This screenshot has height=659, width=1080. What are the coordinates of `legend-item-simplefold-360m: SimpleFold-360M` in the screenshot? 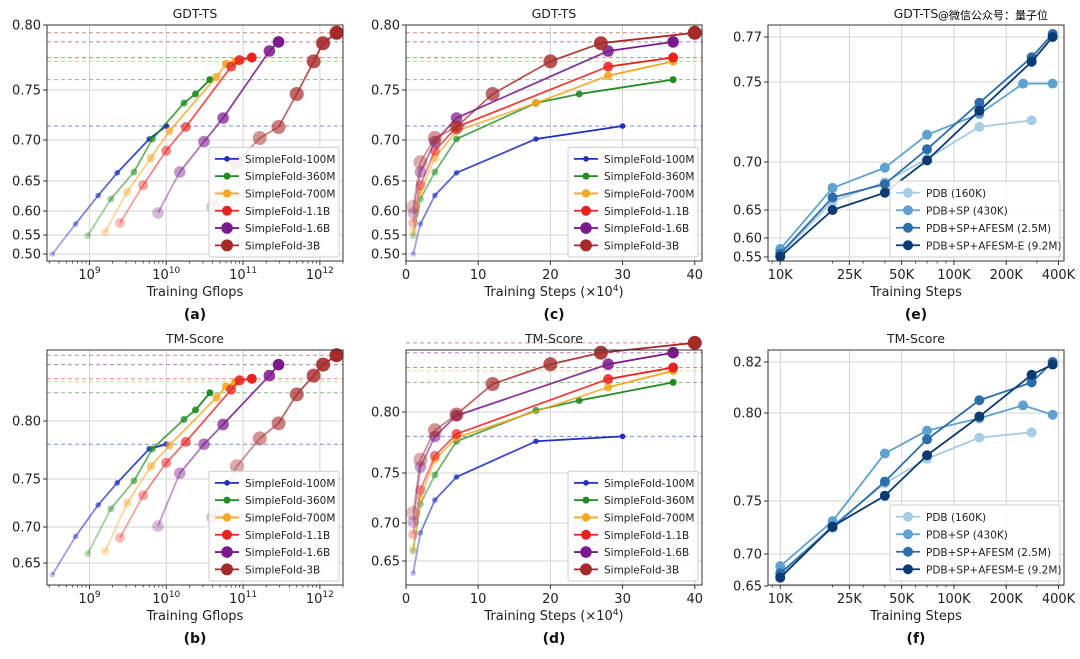 It's located at (275, 177).